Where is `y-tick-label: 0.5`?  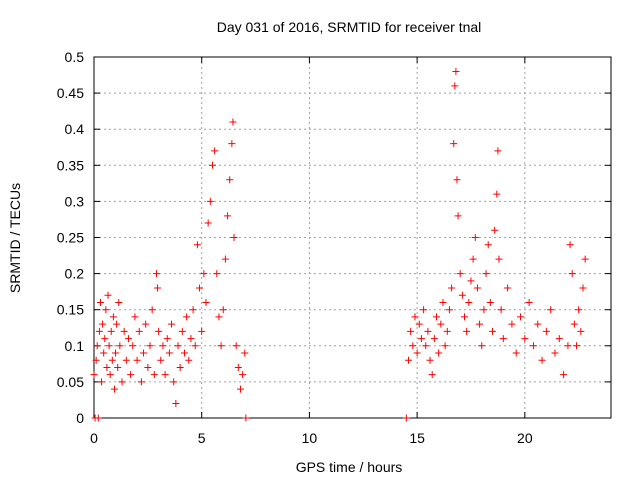
y-tick-label: 0.5 is located at coordinates (75, 57).